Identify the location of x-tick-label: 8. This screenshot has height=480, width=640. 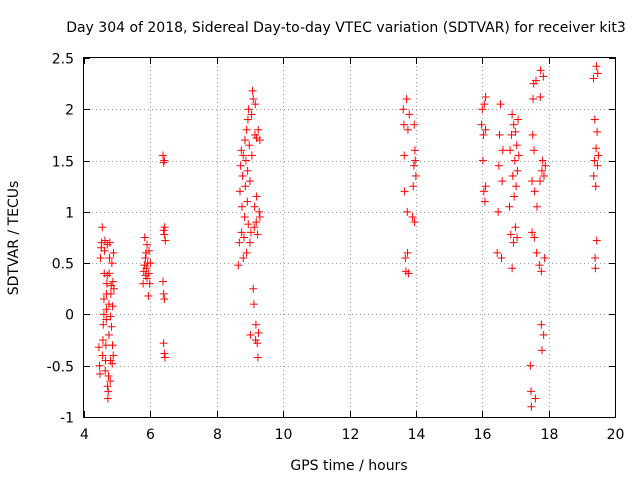
(217, 435).